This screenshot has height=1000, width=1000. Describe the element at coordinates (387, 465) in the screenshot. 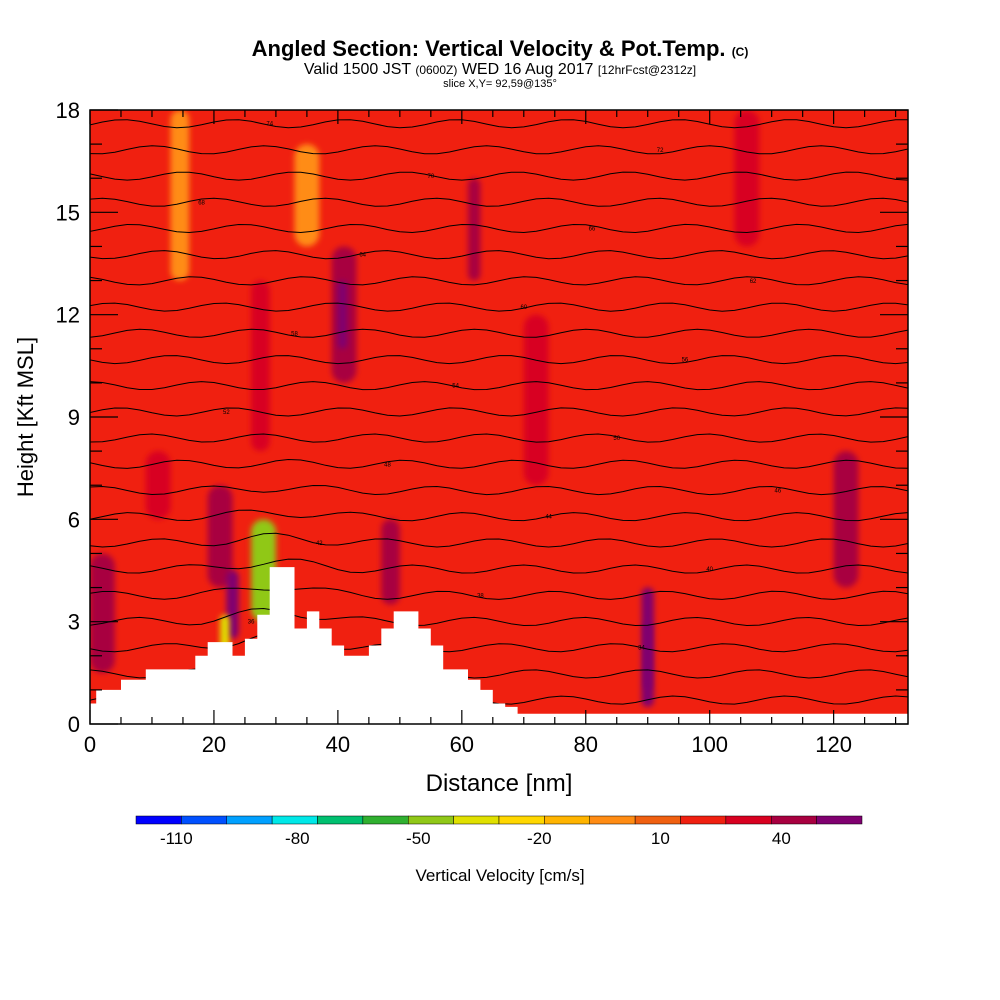

I see `contour-label: 48` at that location.